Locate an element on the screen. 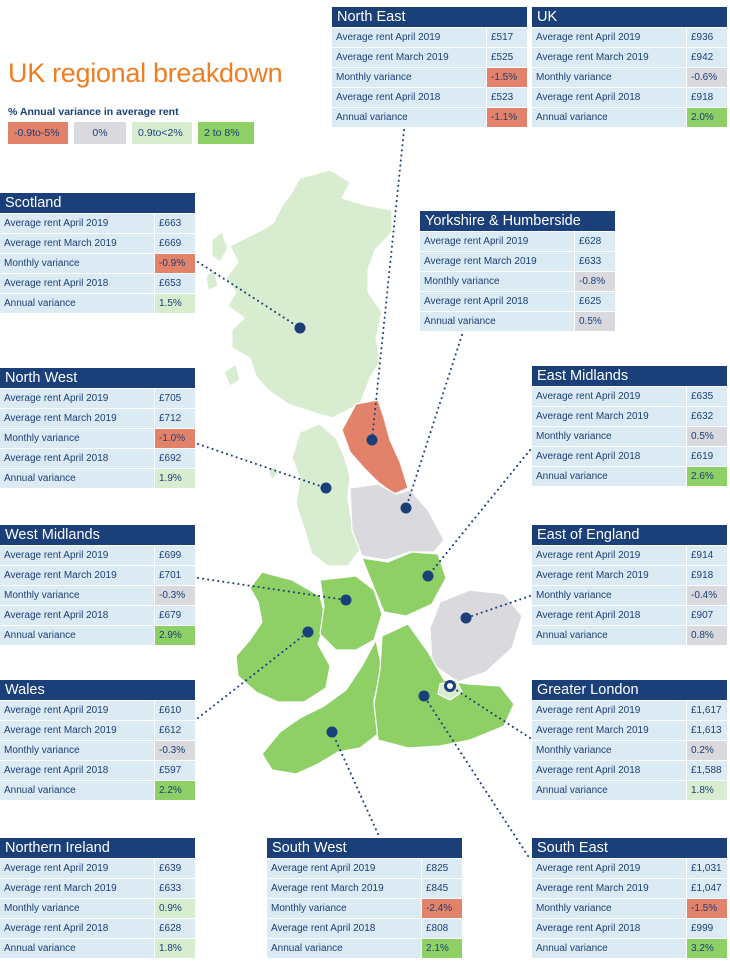 The height and width of the screenshot is (972, 730). row-value: £619 is located at coordinates (706, 456).